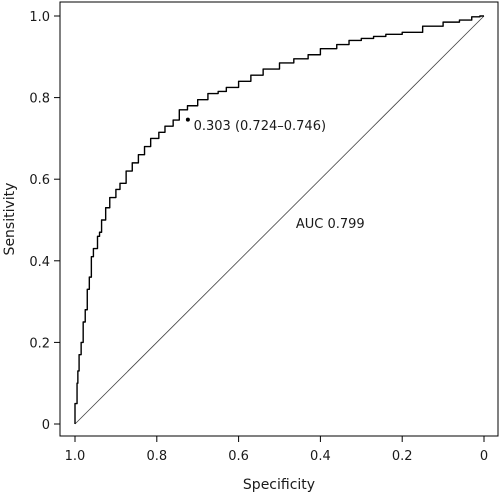 The image size is (500, 494). What do you see at coordinates (279, 485) in the screenshot?
I see `x-axis-title: Specificity` at bounding box center [279, 485].